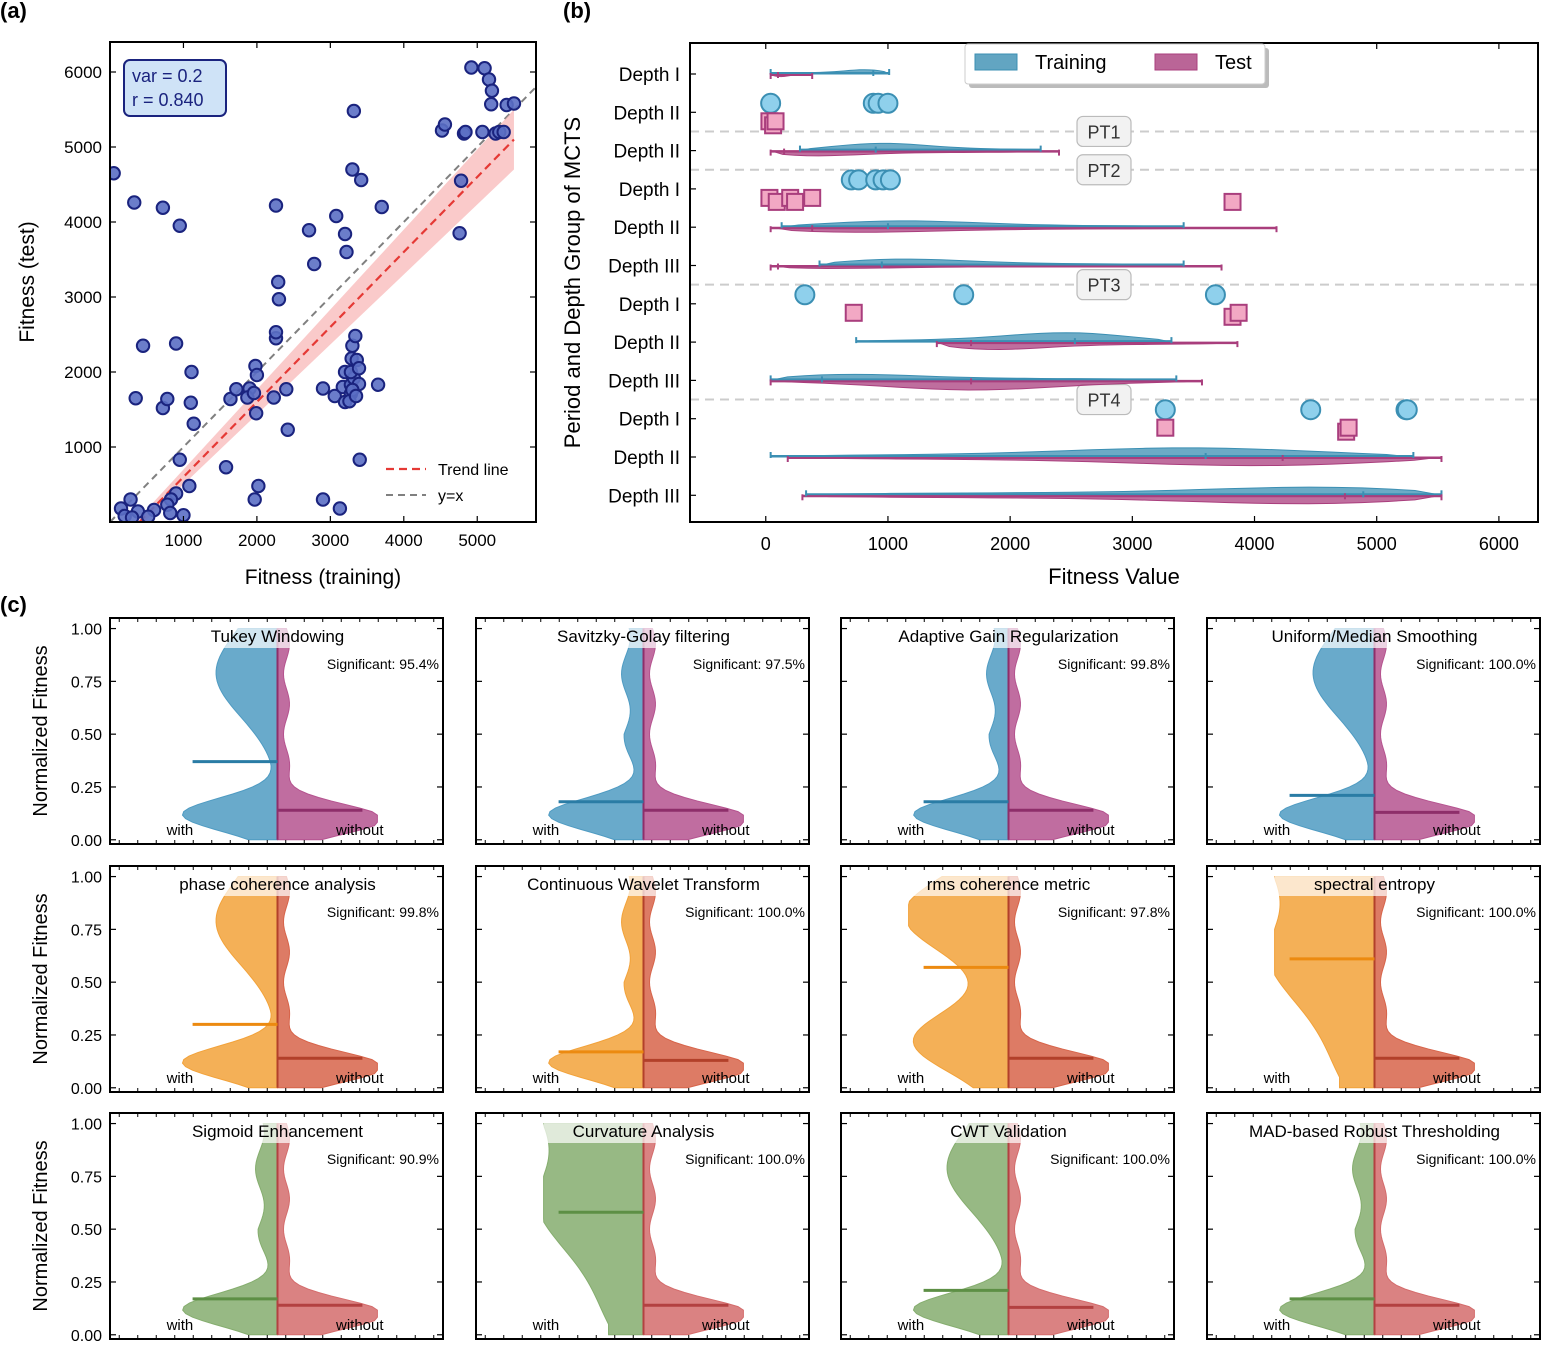 This screenshot has width=1550, height=1350. Describe the element at coordinates (1374, 1131) in the screenshot. I see `subplot-title: MAD-based Robust Thresholding` at that location.